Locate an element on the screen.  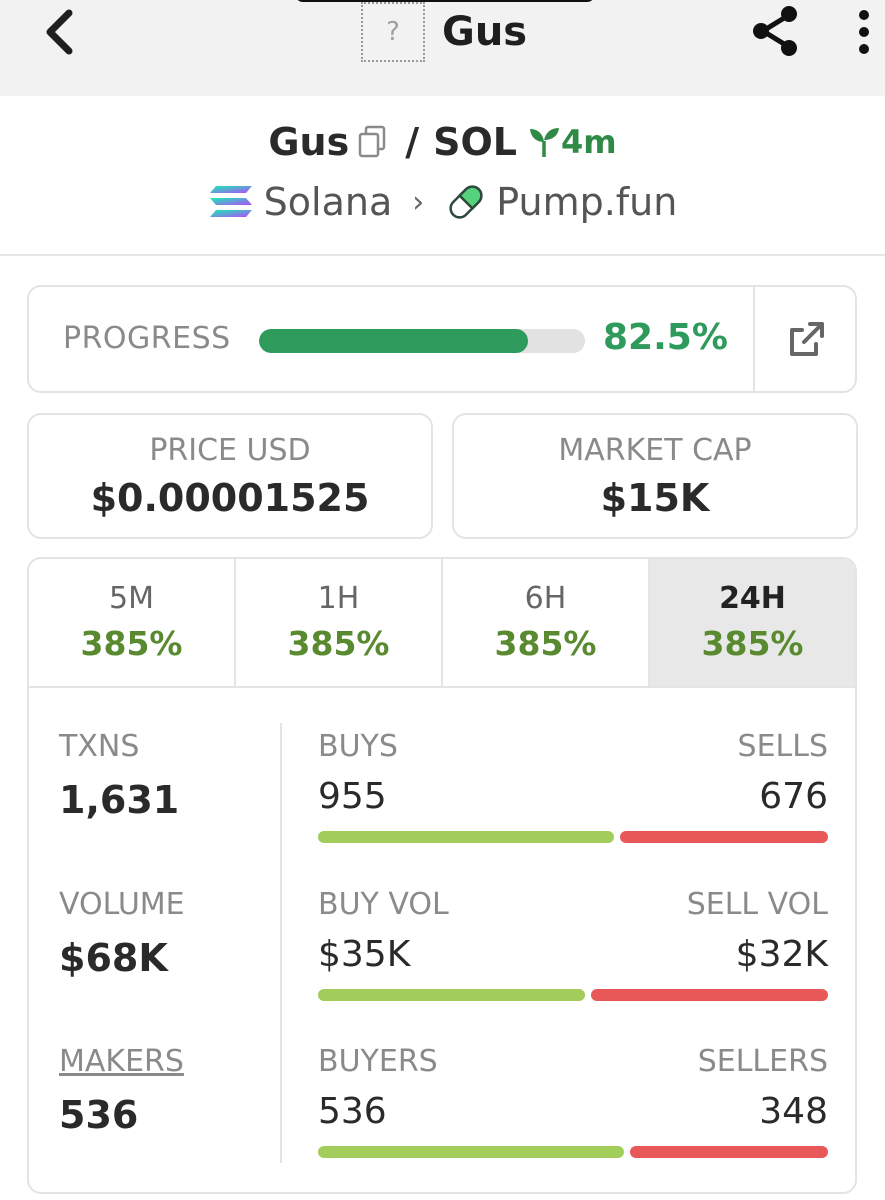
stats-column-divider is located at coordinates (281, 943).